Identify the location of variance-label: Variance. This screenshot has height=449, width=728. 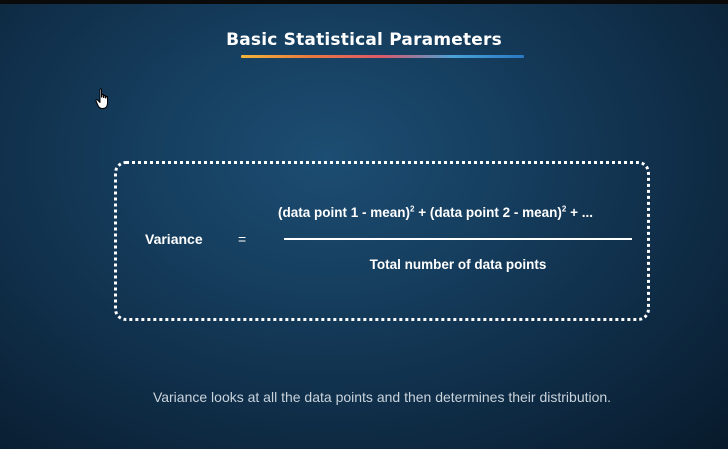
(174, 239).